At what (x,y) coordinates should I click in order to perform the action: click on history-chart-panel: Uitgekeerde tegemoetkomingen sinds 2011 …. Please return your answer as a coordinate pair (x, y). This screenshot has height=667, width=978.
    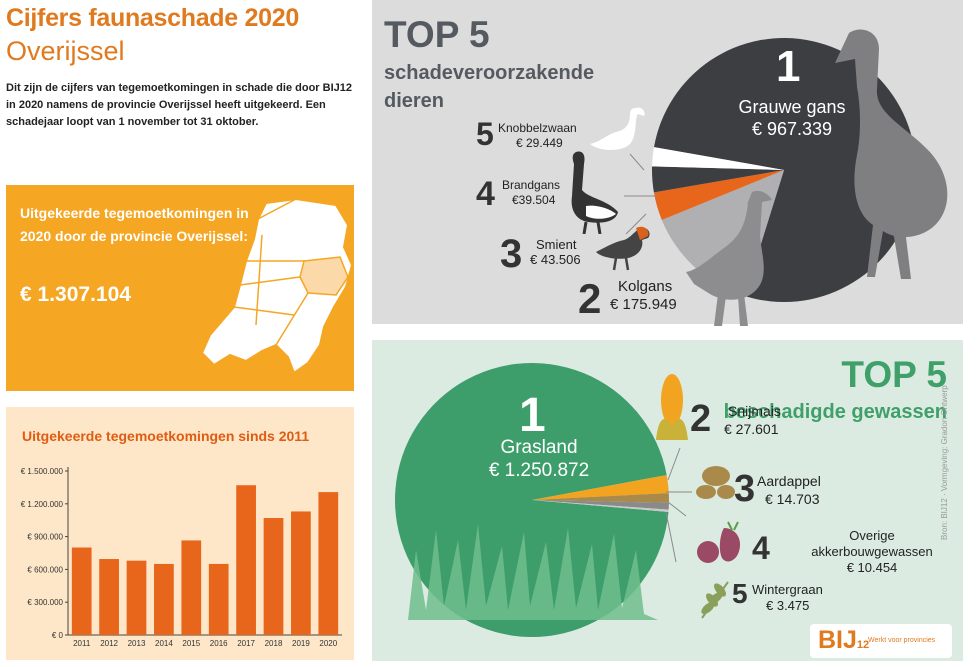
    Looking at the image, I should click on (180, 533).